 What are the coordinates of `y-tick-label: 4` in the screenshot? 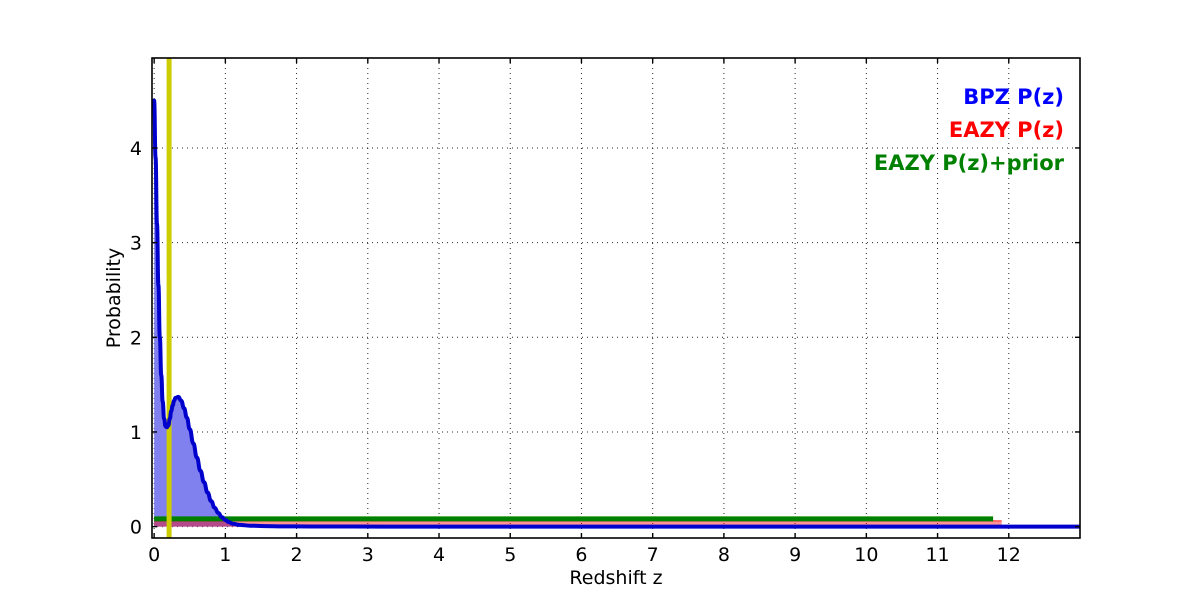 It's located at (136, 149).